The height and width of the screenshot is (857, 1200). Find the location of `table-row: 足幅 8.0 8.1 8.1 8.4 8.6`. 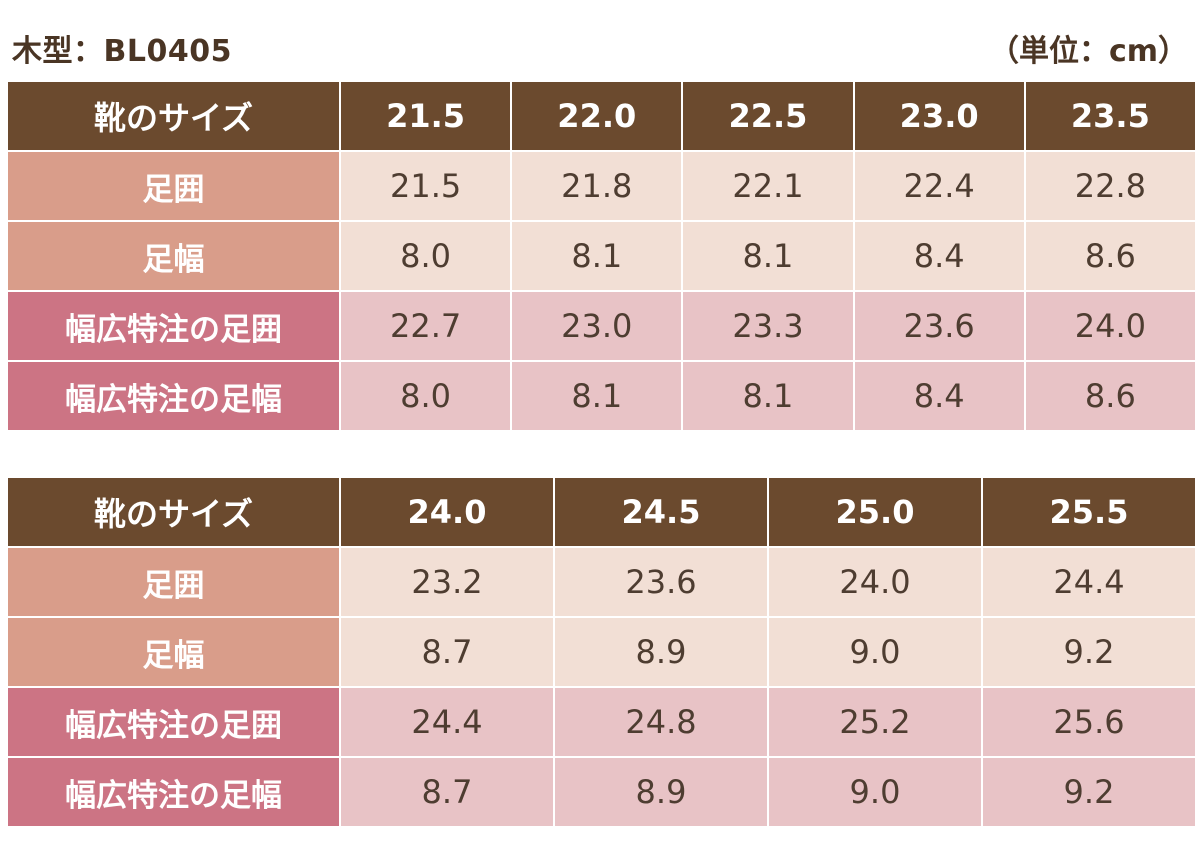

table-row: 足幅 8.0 8.1 8.1 8.4 8.6 is located at coordinates (602, 256).